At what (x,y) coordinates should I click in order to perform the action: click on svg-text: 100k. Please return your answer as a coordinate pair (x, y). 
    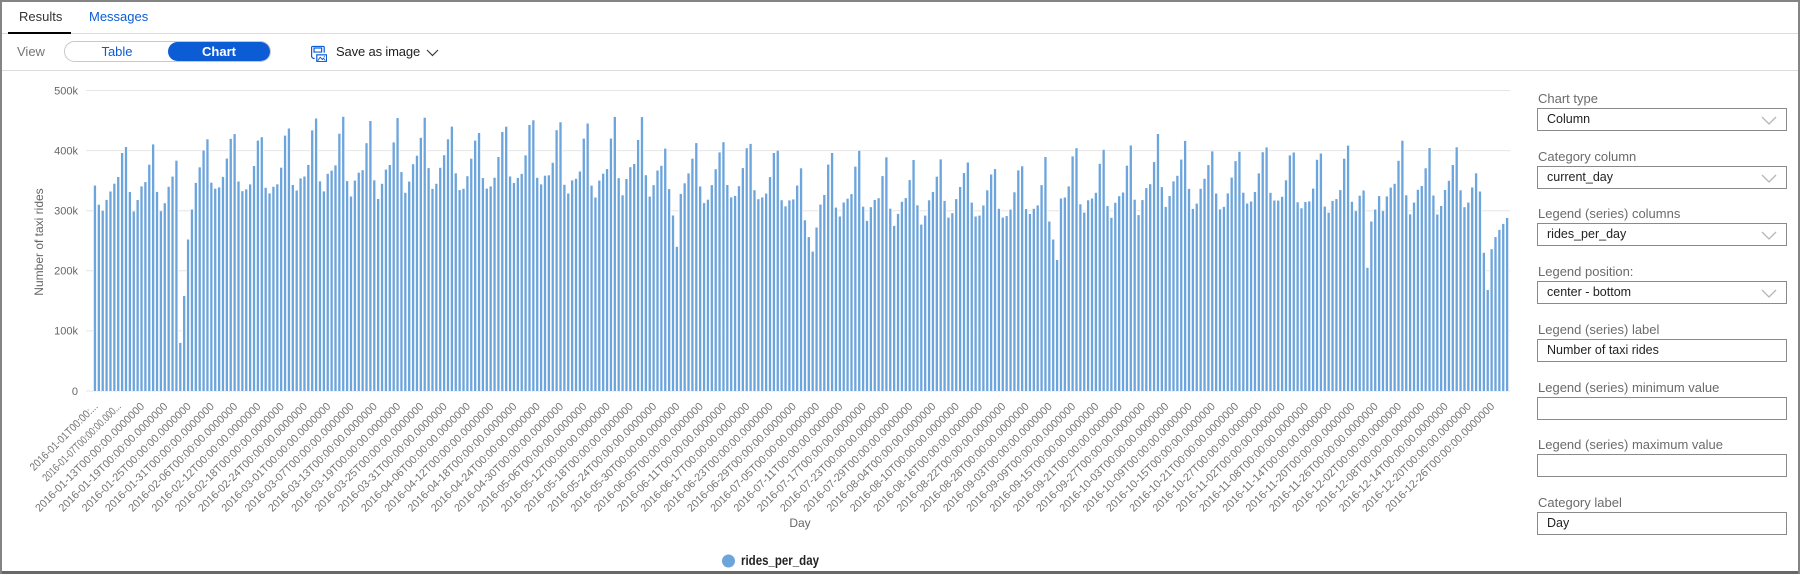
    Looking at the image, I should click on (66, 332).